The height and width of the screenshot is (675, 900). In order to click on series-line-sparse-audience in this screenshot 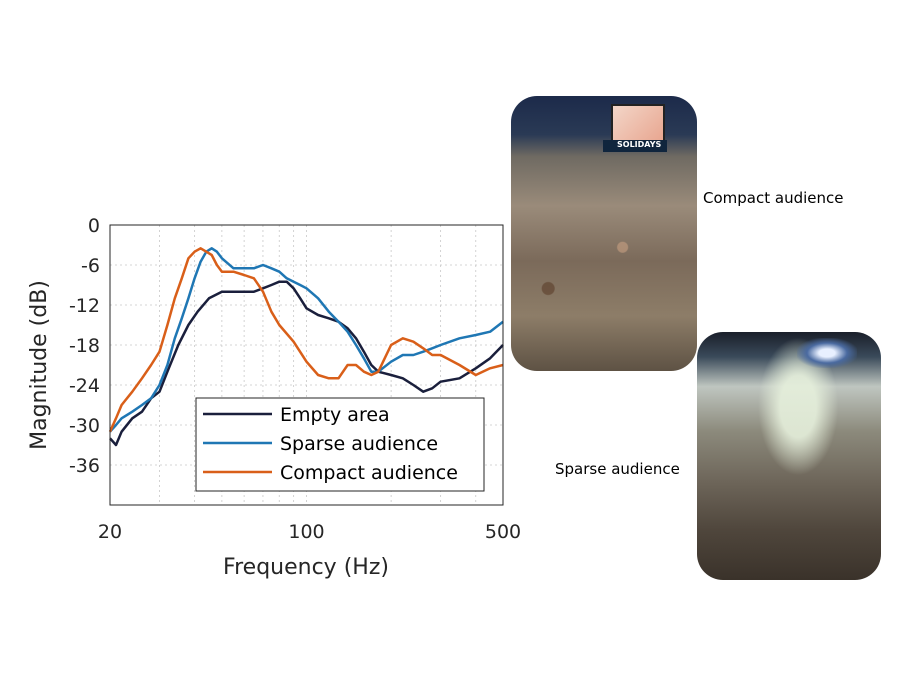, I will do `click(306, 340)`.